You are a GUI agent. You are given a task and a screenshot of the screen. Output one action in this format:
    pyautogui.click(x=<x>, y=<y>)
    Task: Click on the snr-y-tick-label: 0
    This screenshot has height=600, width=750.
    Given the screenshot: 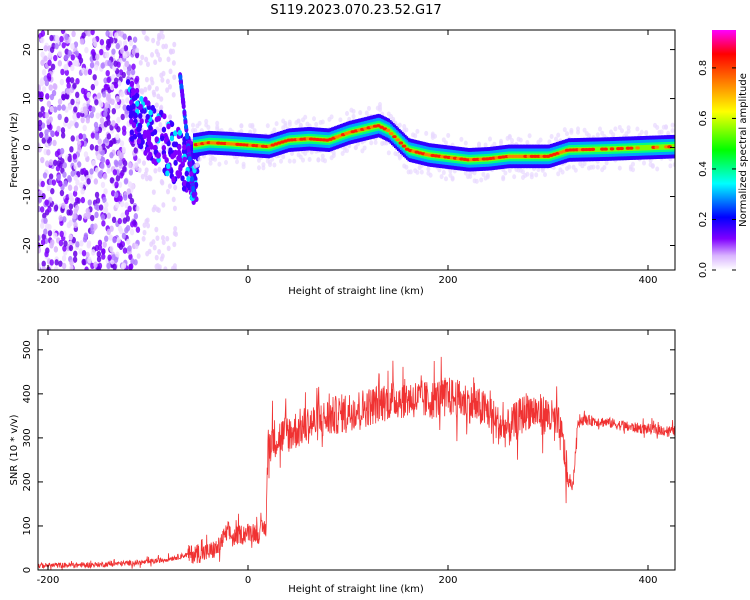 What is the action you would take?
    pyautogui.click(x=27, y=570)
    